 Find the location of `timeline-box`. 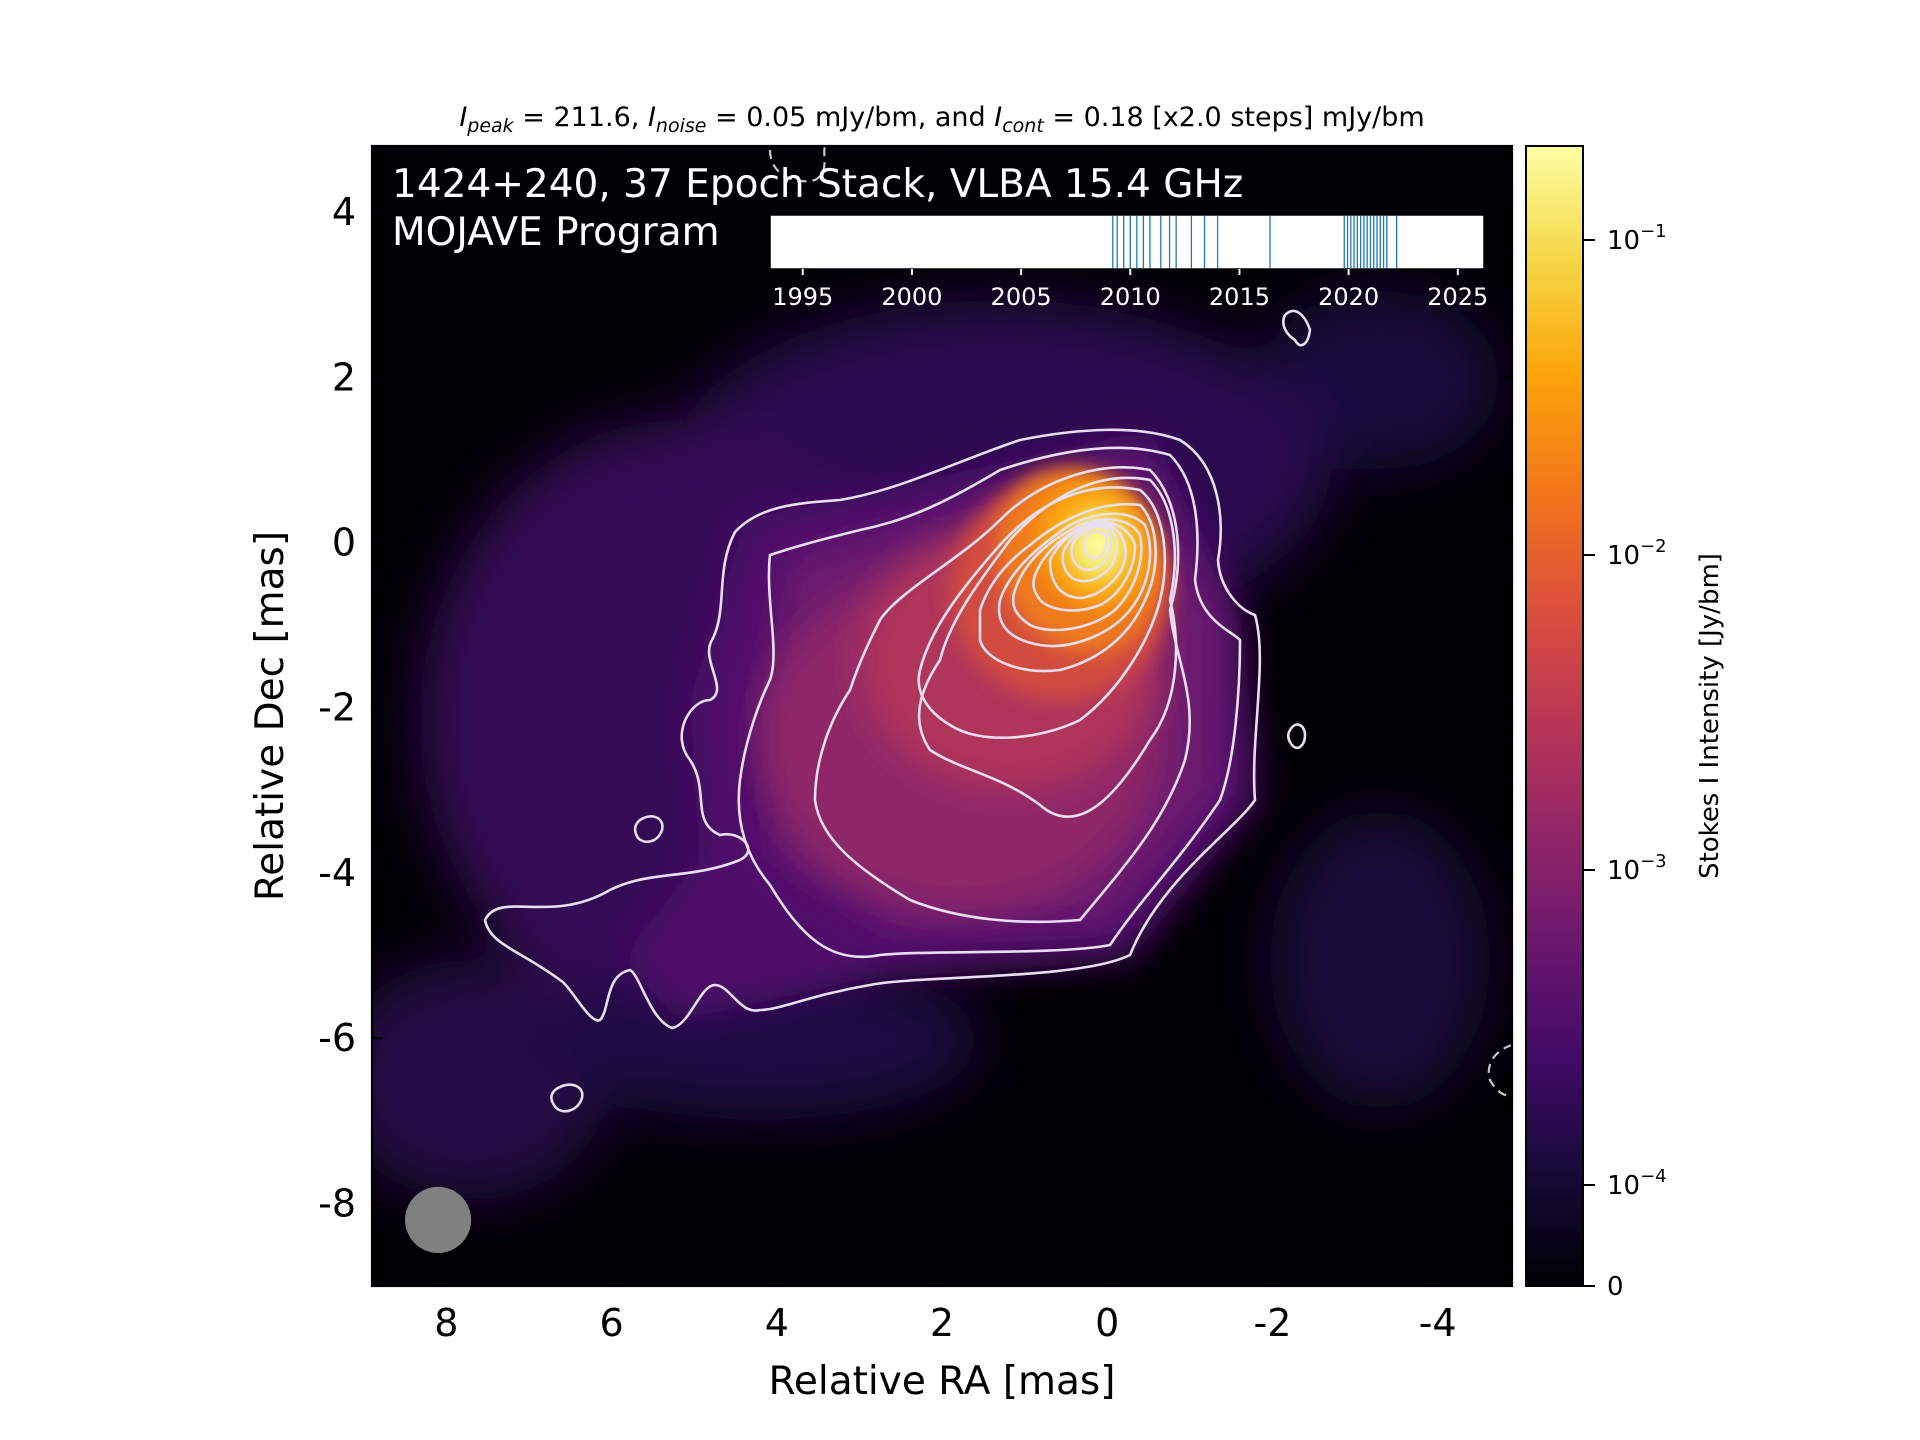

timeline-box is located at coordinates (1127, 242).